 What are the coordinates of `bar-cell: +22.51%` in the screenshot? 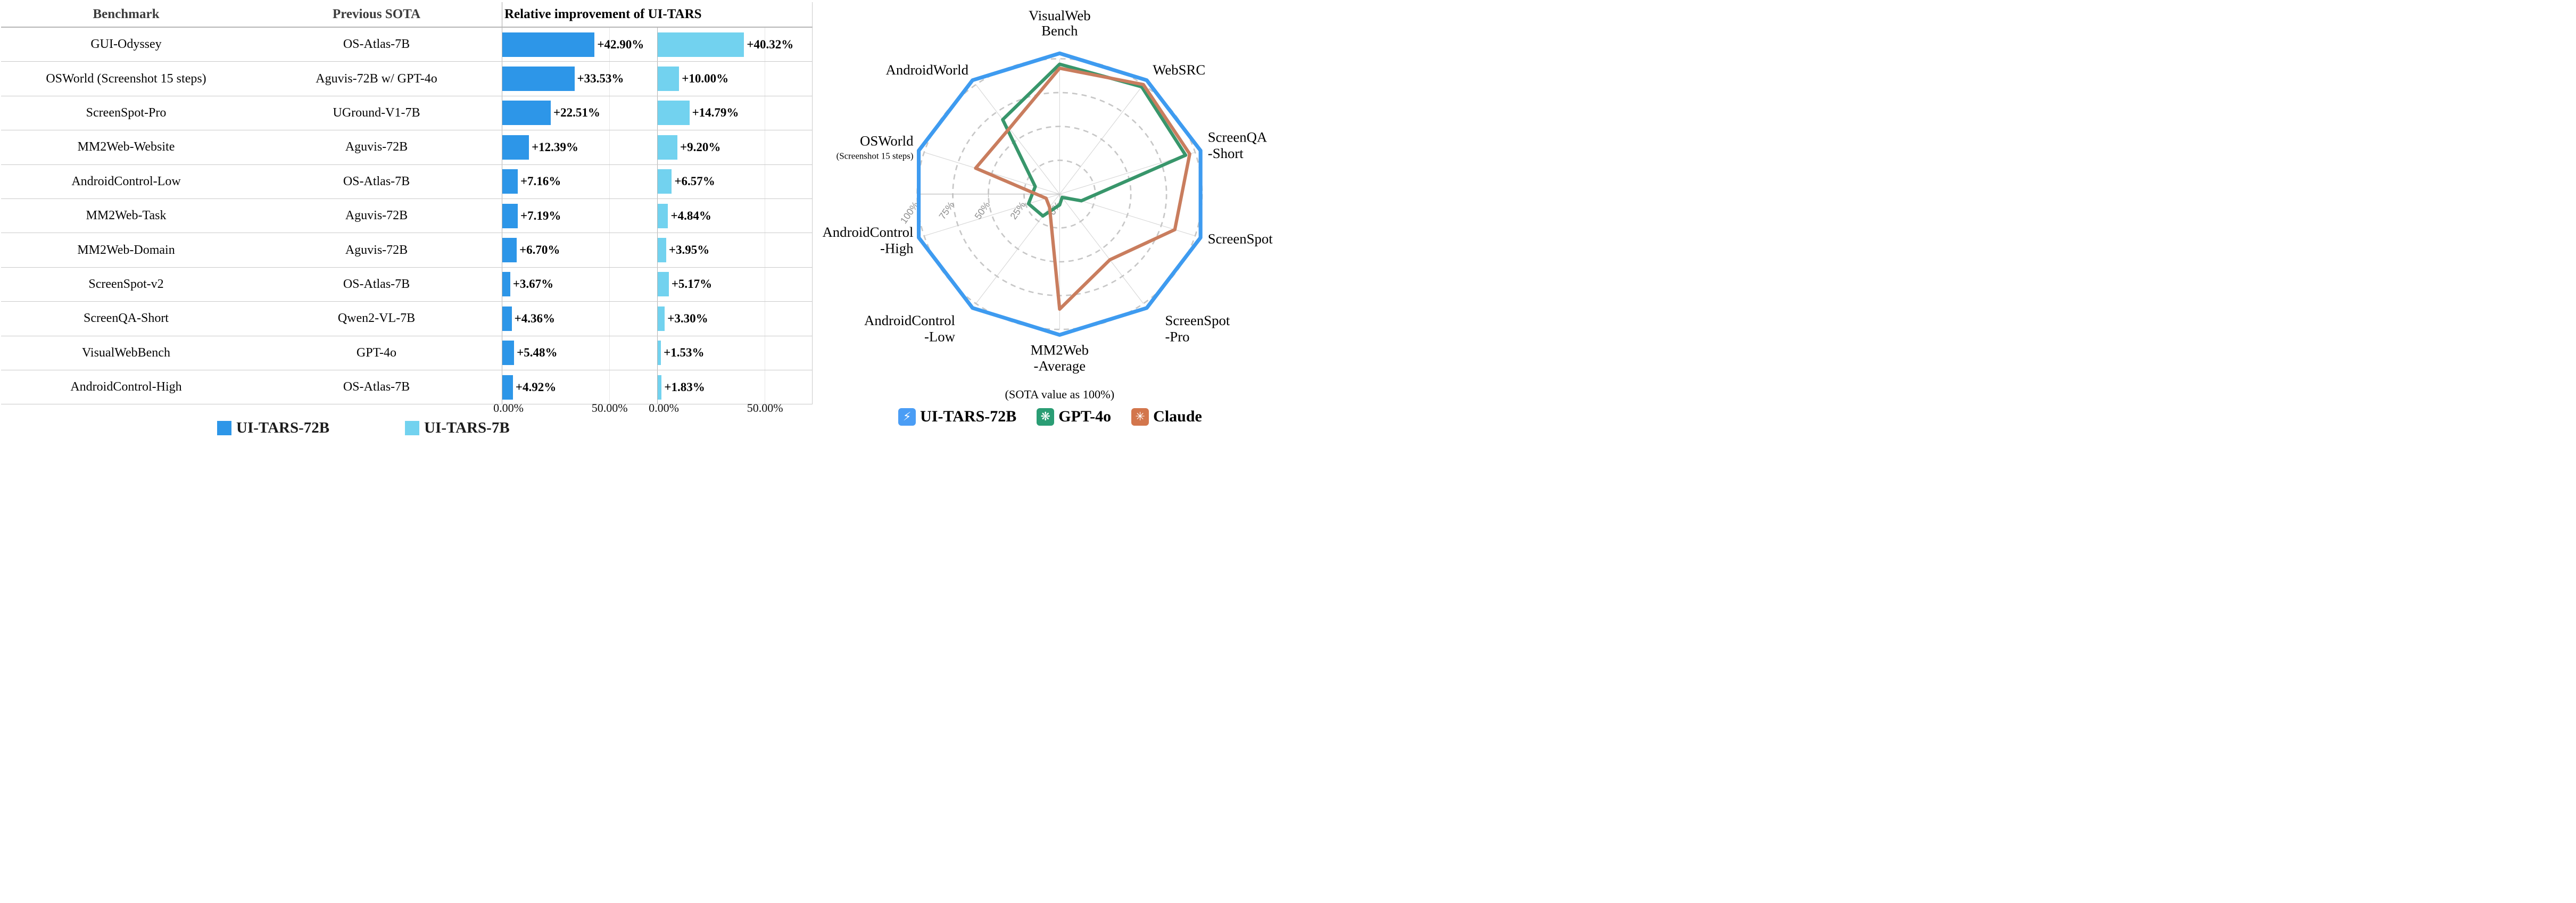 It's located at (579, 113).